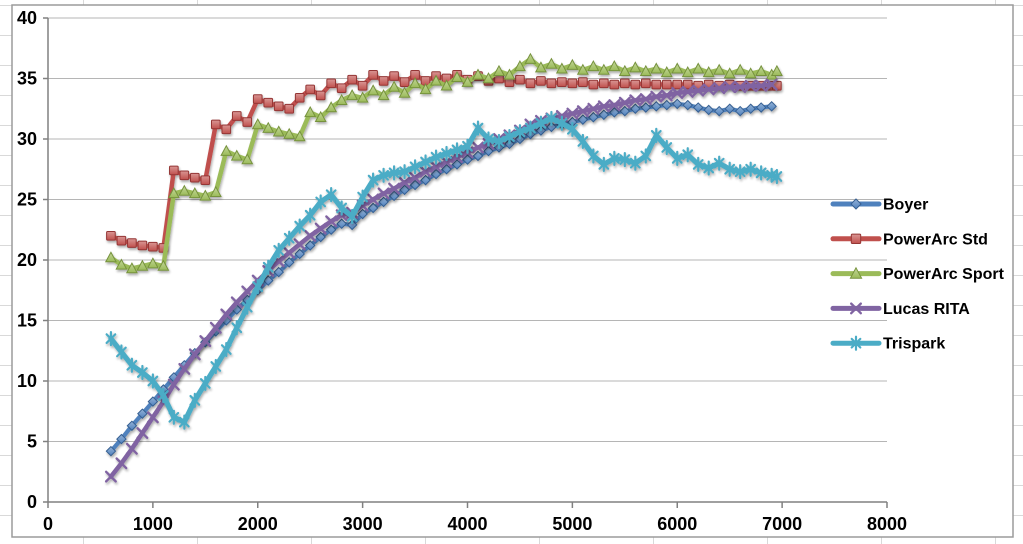  Describe the element at coordinates (935, 239) in the screenshot. I see `legend-label: PowerArc Std` at that location.